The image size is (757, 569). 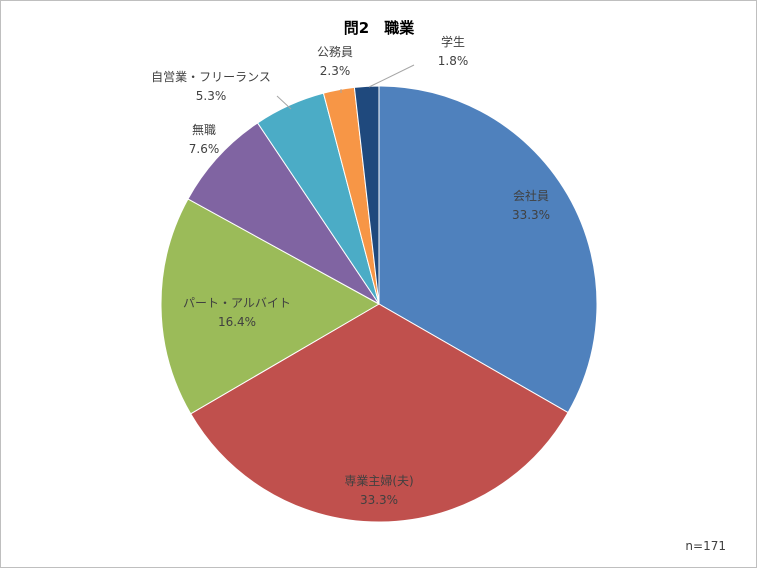 What do you see at coordinates (237, 322) in the screenshot?
I see `slice-value-label: 16.4%` at bounding box center [237, 322].